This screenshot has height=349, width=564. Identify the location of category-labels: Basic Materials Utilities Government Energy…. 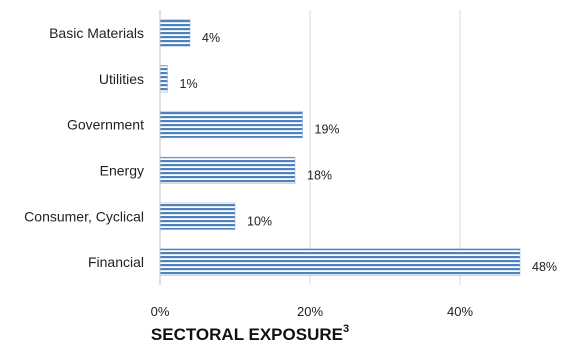
(84, 147).